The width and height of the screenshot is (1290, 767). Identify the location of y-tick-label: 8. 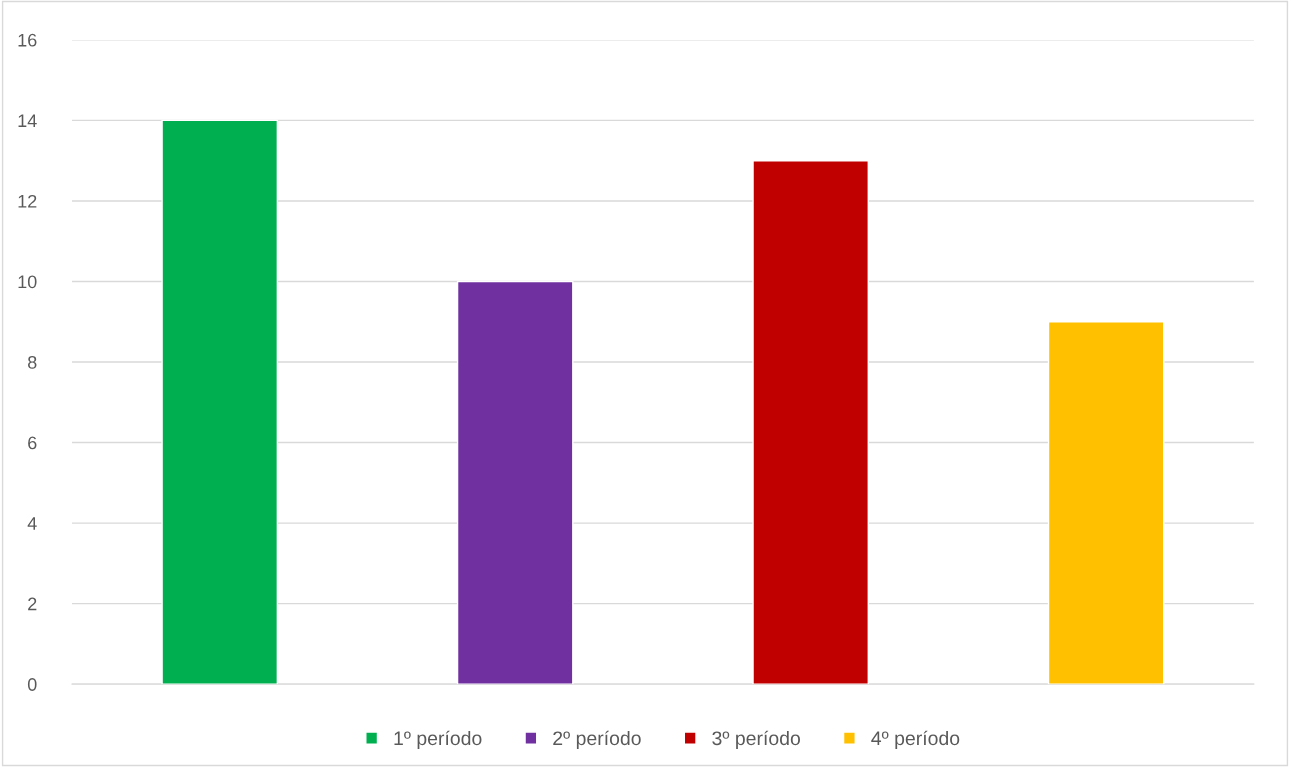
(32, 362).